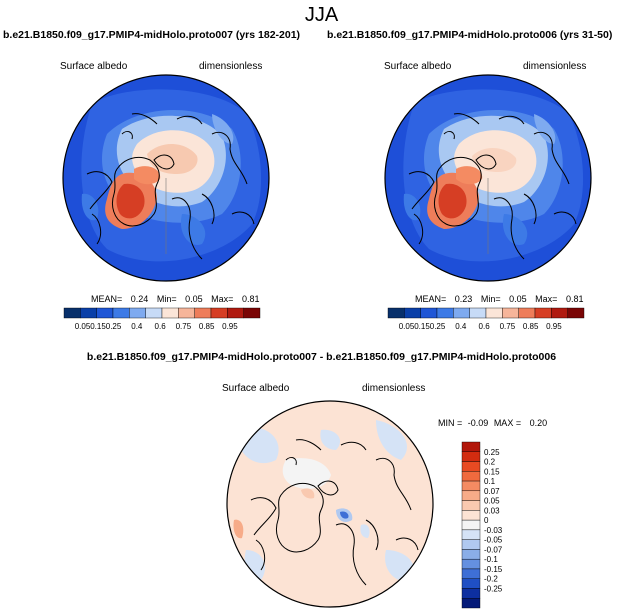 The height and width of the screenshot is (614, 643). Describe the element at coordinates (518, 299) in the screenshot. I see `panel-2-min: 0.05` at that location.